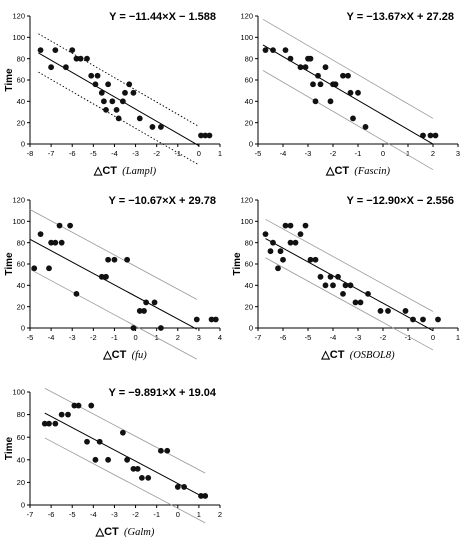  I want to click on x-tick-label: -4, so click(283, 153).